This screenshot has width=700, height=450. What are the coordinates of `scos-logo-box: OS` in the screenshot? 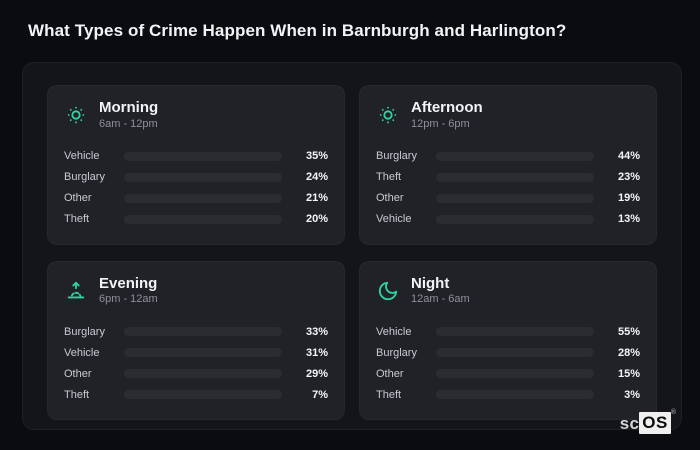 It's located at (655, 423).